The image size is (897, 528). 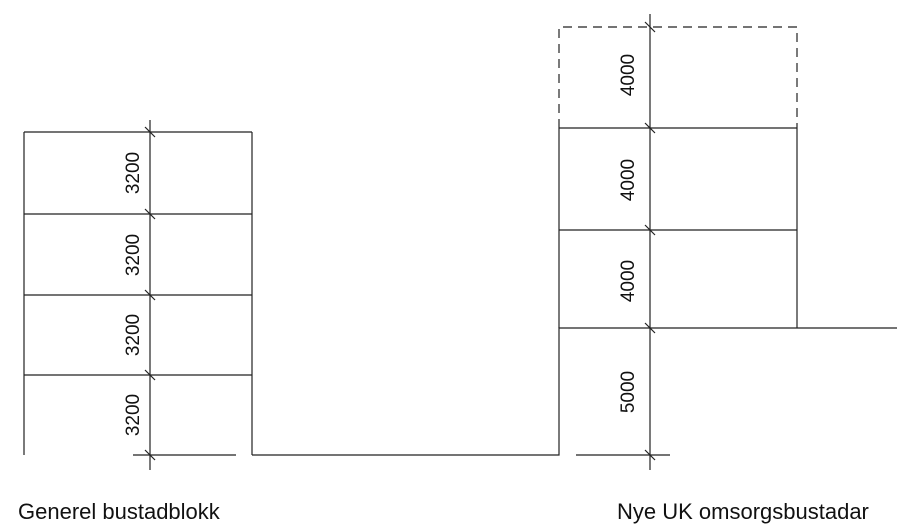 I want to click on left-floor-1-height: 3200, so click(x=133, y=173).